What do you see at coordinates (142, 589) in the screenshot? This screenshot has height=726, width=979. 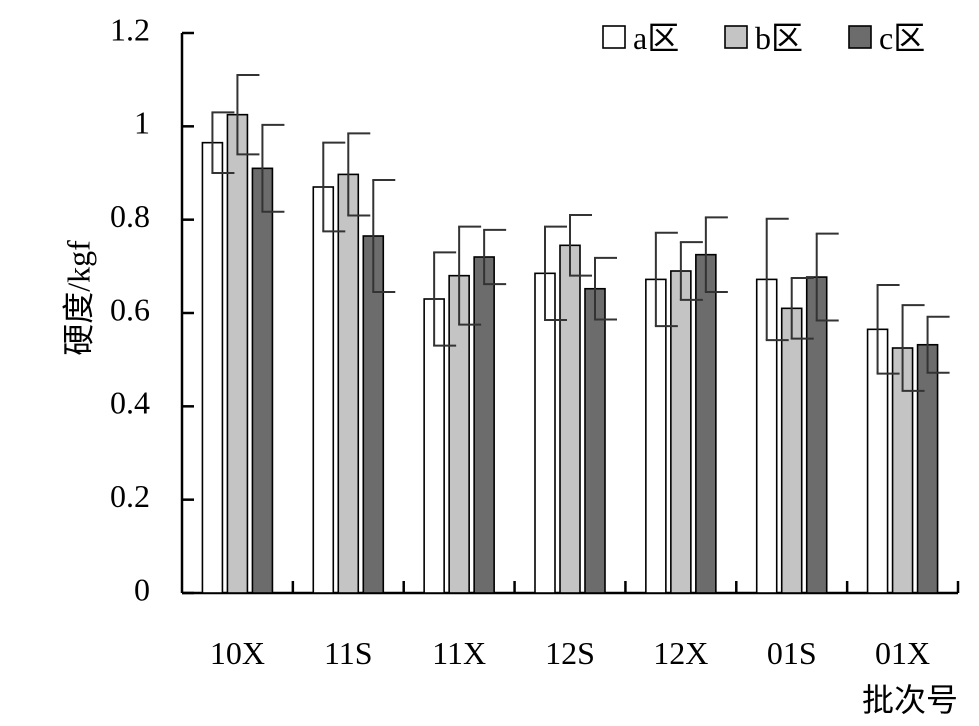 I see `y-tick-label: 0` at bounding box center [142, 589].